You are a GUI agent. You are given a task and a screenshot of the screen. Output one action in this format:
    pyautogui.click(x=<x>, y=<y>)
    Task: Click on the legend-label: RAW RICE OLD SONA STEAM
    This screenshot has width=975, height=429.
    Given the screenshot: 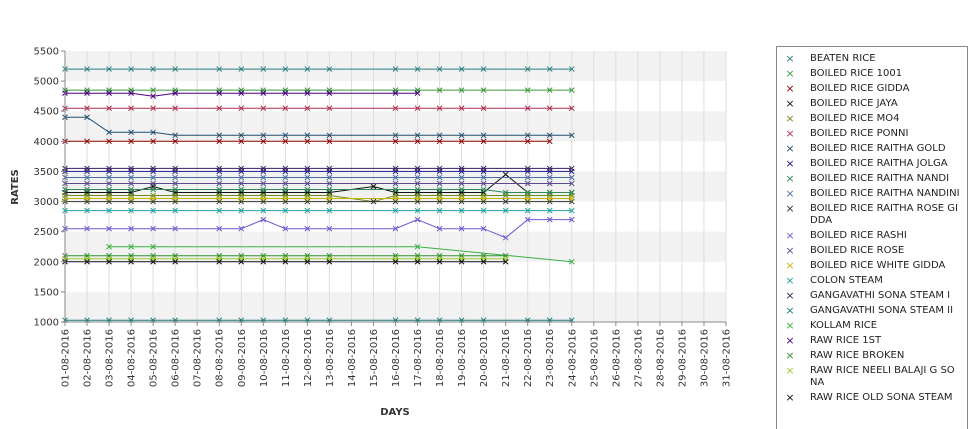 What is the action you would take?
    pyautogui.click(x=881, y=397)
    